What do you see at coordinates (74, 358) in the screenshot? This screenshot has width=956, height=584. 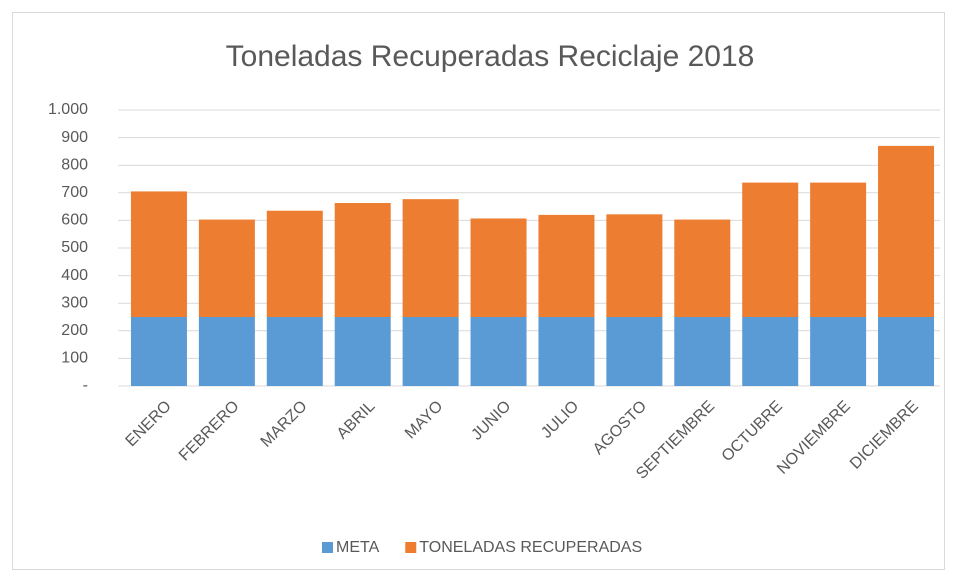 I see `y-tick-label: 100` at bounding box center [74, 358].